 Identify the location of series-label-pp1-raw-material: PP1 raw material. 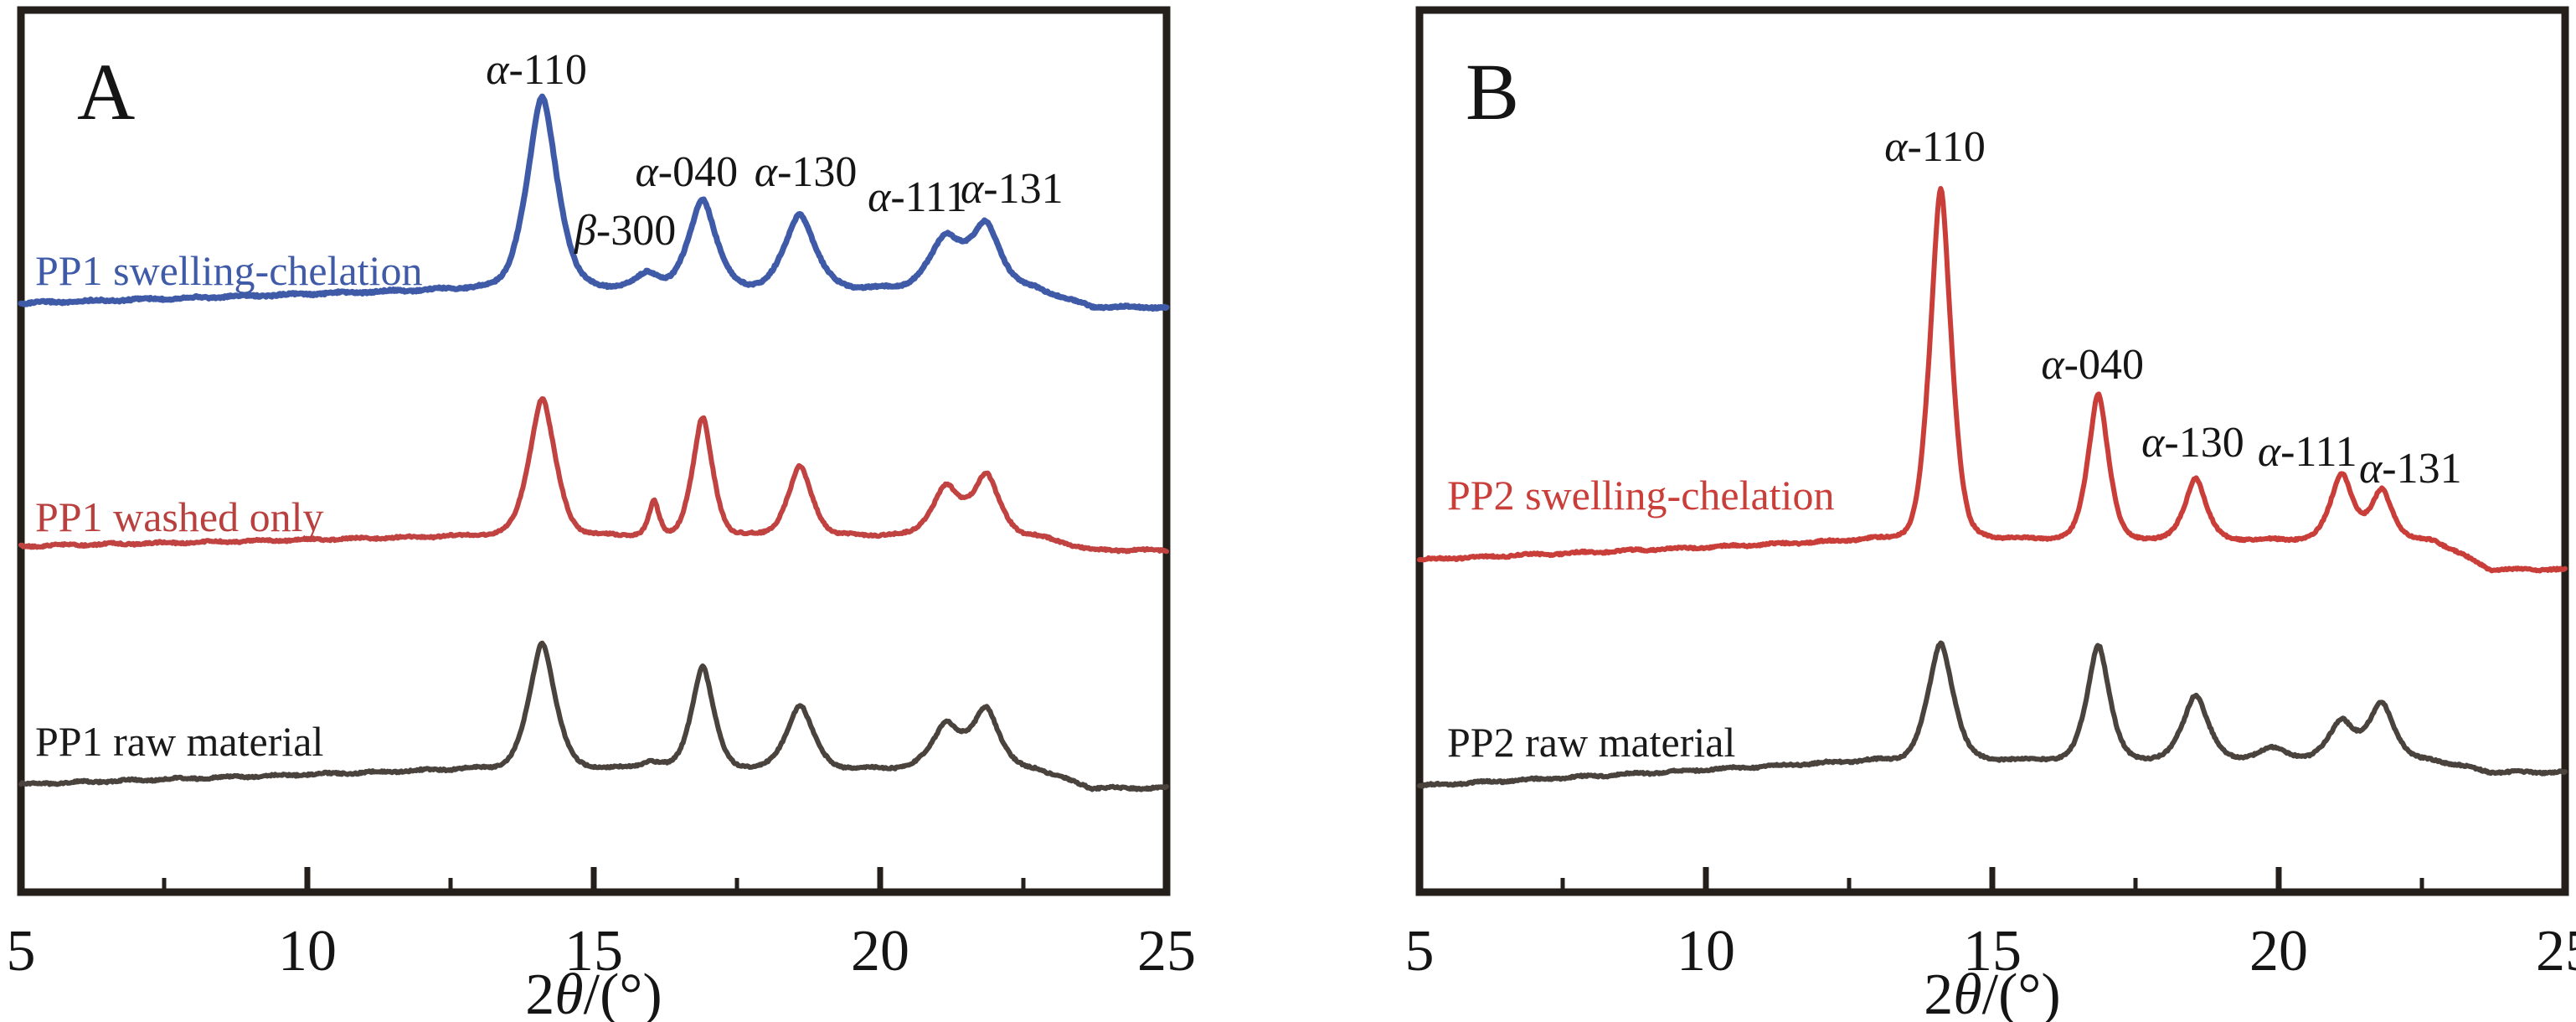
(179, 741).